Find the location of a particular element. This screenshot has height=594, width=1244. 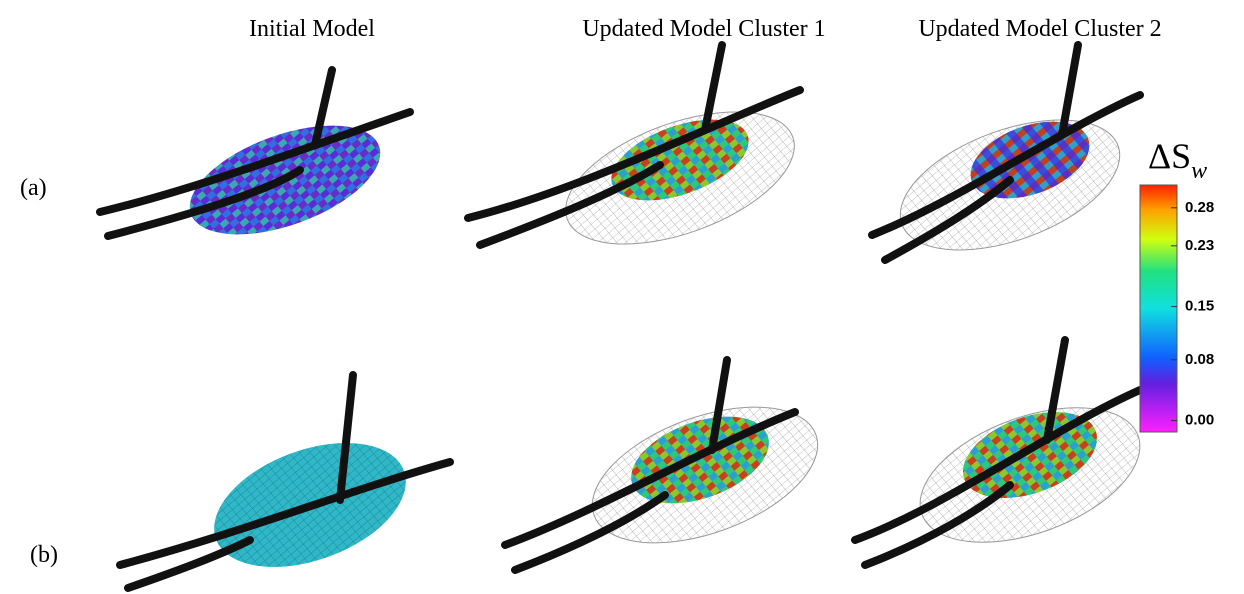

colorbar-symbol: ΔS is located at coordinates (1169, 156).